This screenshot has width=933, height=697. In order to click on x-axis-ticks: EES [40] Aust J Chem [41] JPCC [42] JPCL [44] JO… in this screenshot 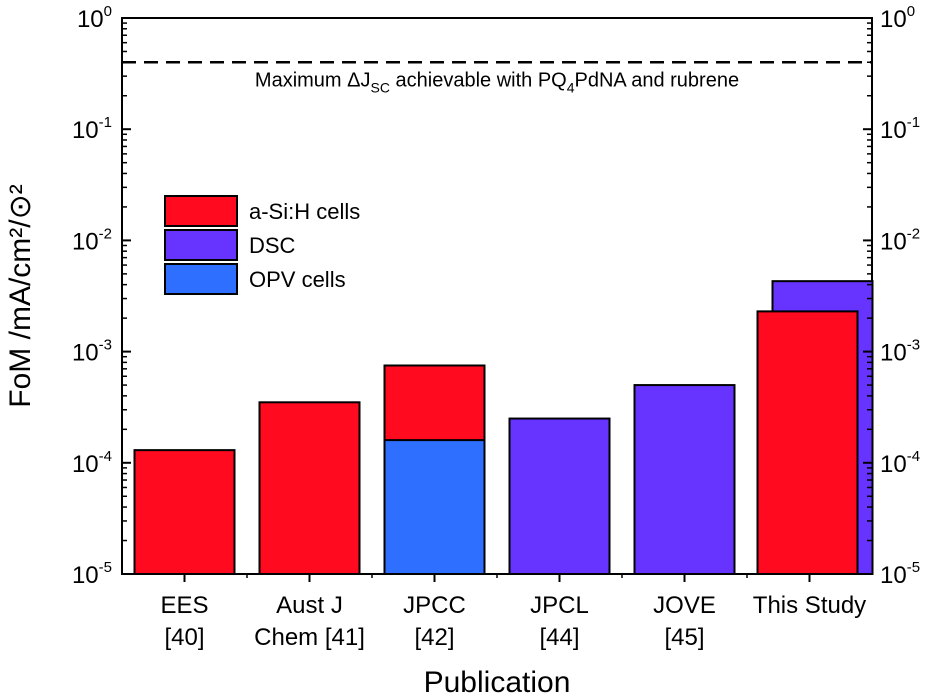, I will do `click(513, 612)`.